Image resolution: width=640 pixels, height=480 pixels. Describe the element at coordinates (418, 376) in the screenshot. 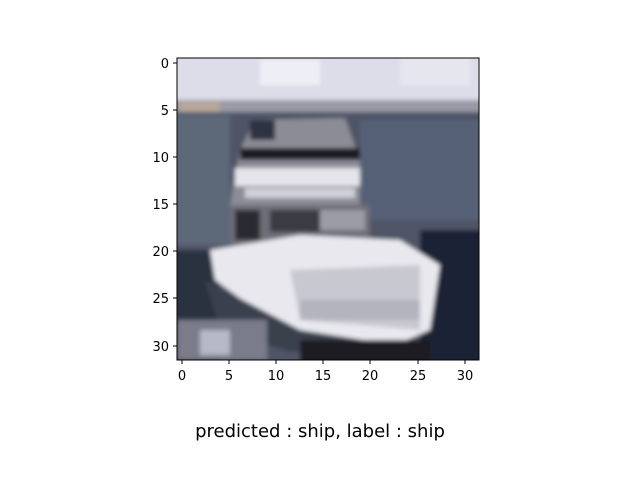

I see `x-tick-label: 25` at that location.